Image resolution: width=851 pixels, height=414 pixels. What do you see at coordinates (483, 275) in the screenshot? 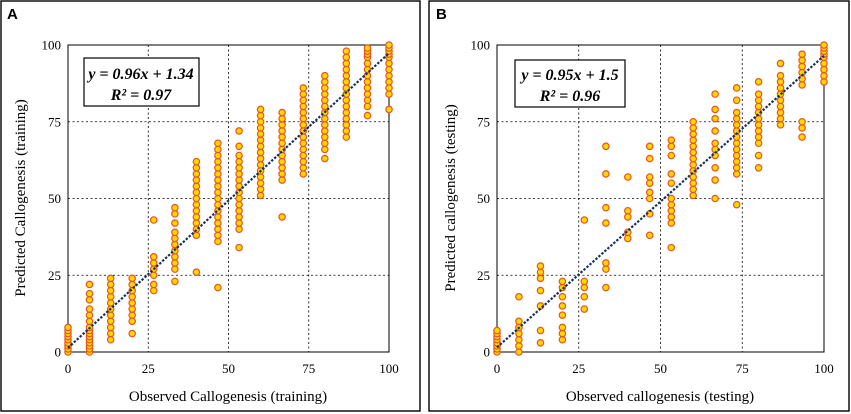
I see `panel-b-y-tick-label: 25` at bounding box center [483, 275].